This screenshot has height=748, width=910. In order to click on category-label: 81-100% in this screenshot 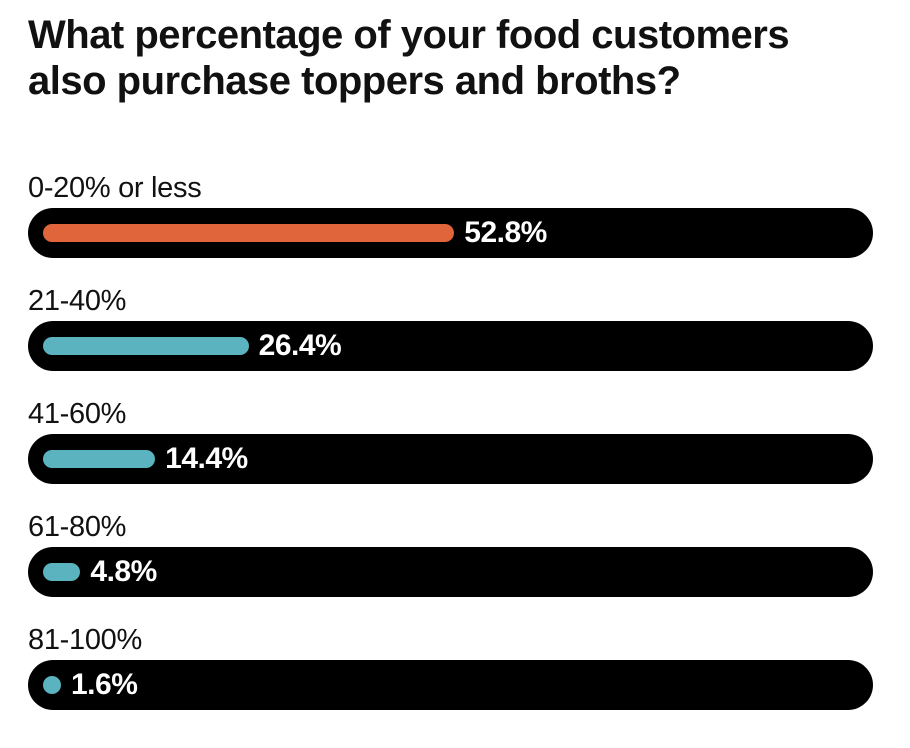, I will do `click(85, 640)`.